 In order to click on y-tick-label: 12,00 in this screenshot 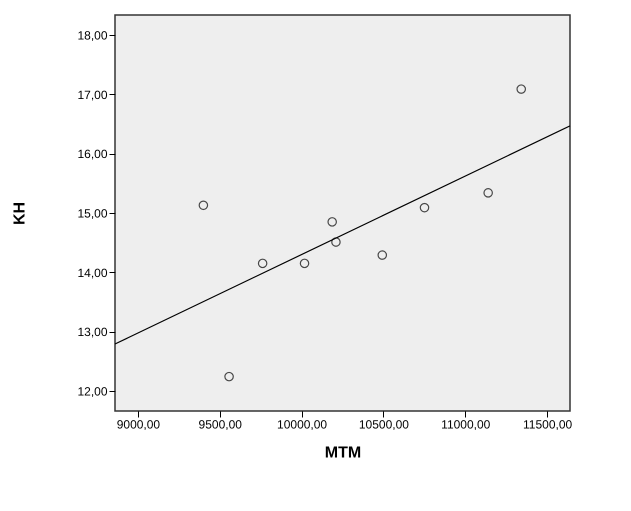, I will do `click(92, 391)`.